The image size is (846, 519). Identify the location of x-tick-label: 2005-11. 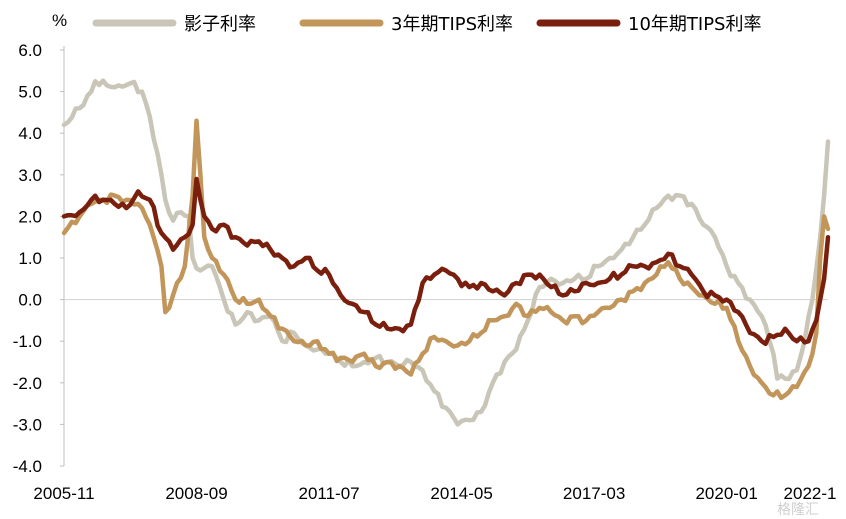
(63, 493).